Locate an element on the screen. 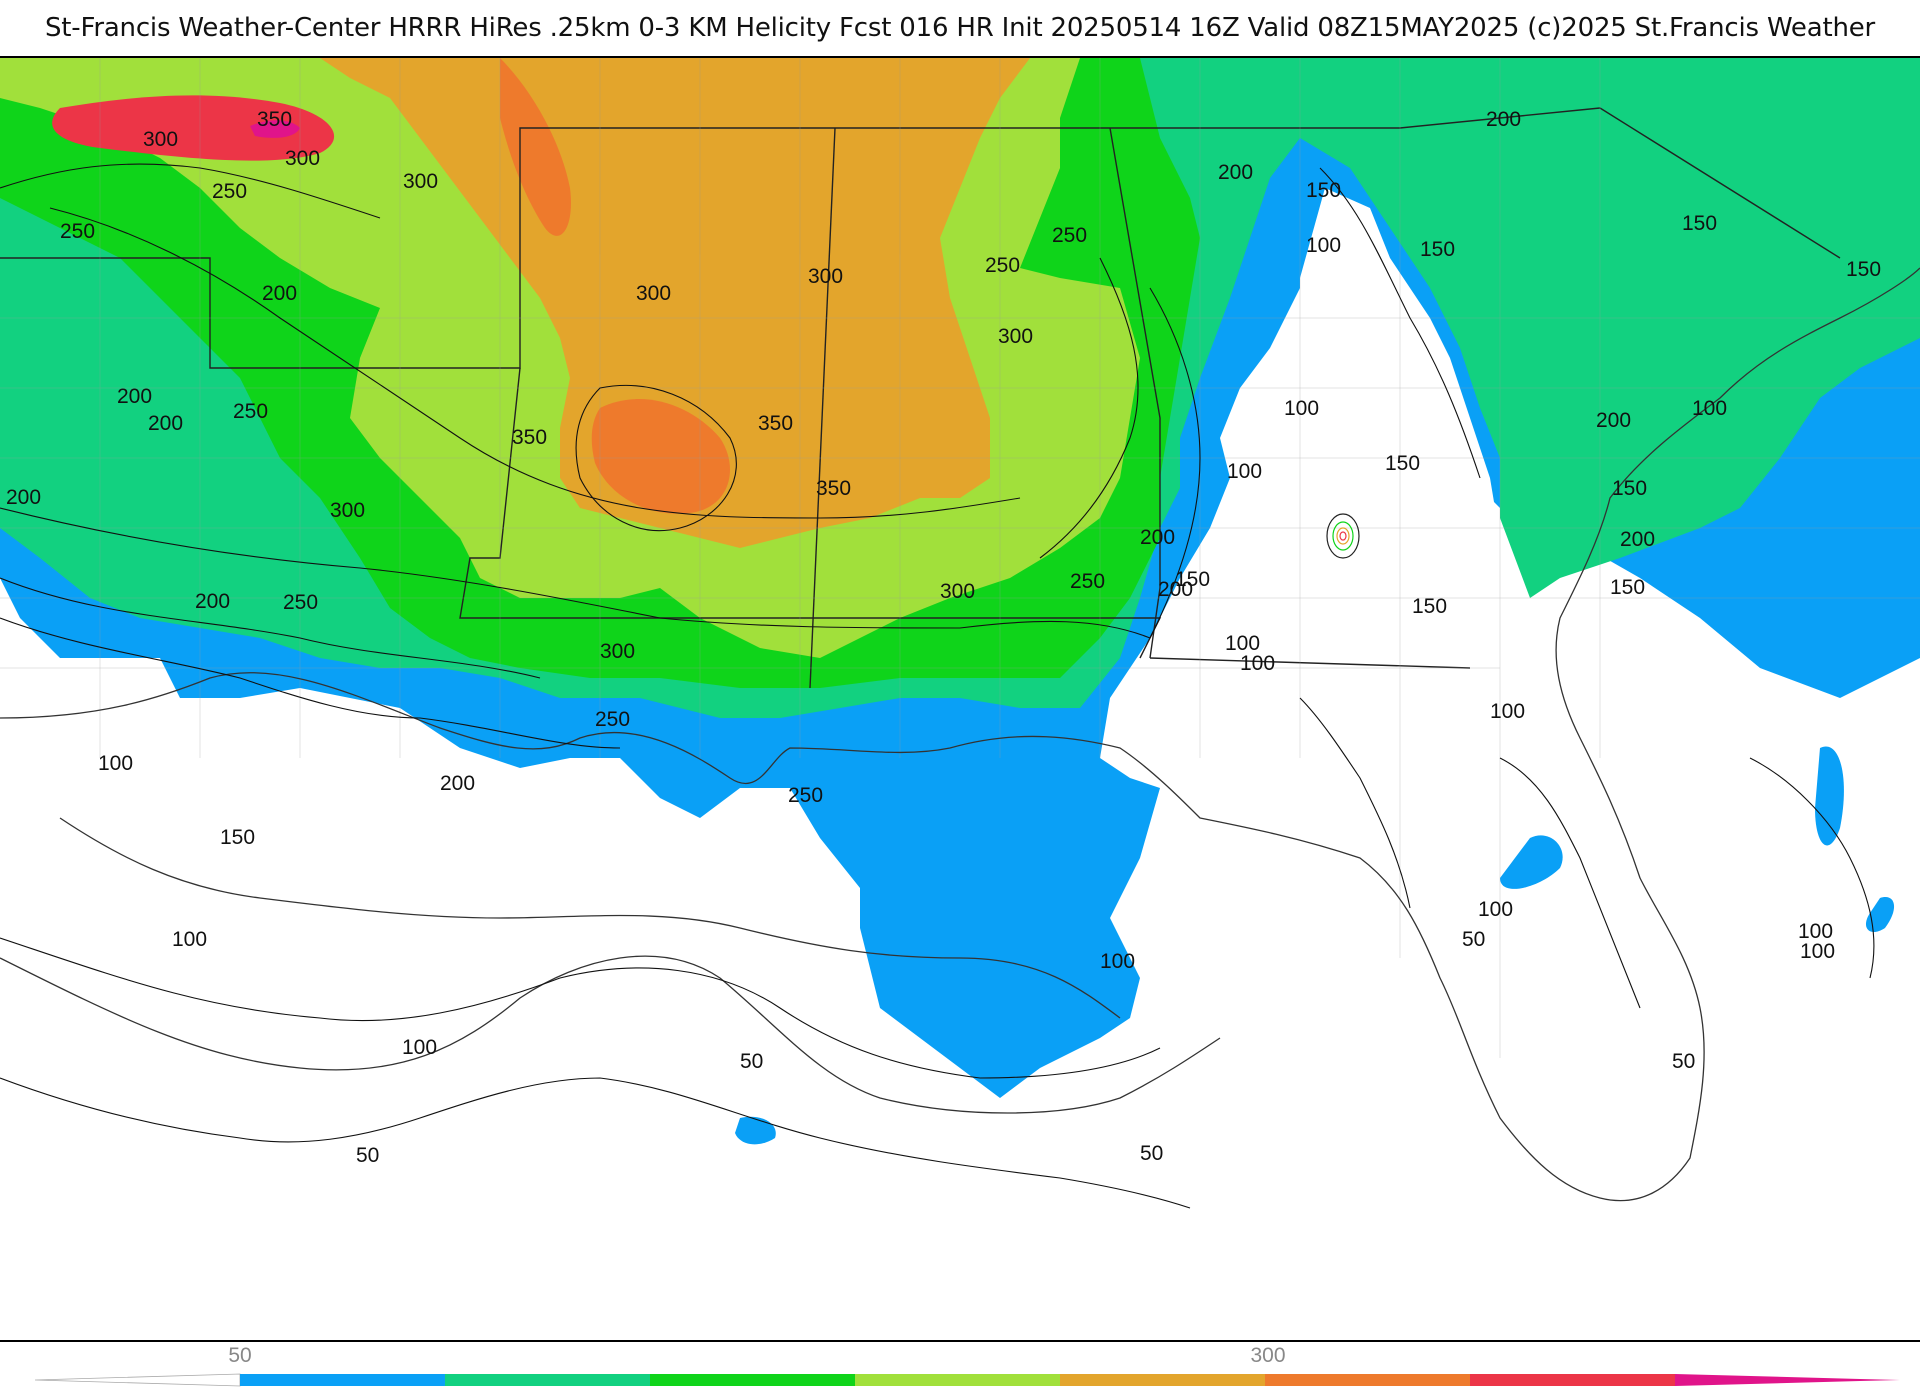 This screenshot has height=1400, width=1920. colorbar-tick-label: 300 is located at coordinates (1268, 1355).